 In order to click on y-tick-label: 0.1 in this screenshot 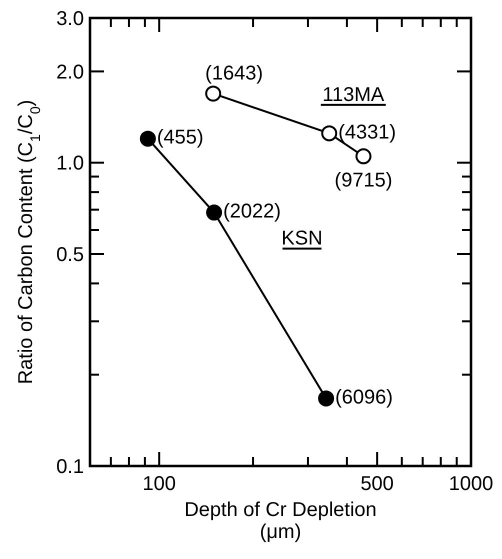, I will do `click(70, 467)`.